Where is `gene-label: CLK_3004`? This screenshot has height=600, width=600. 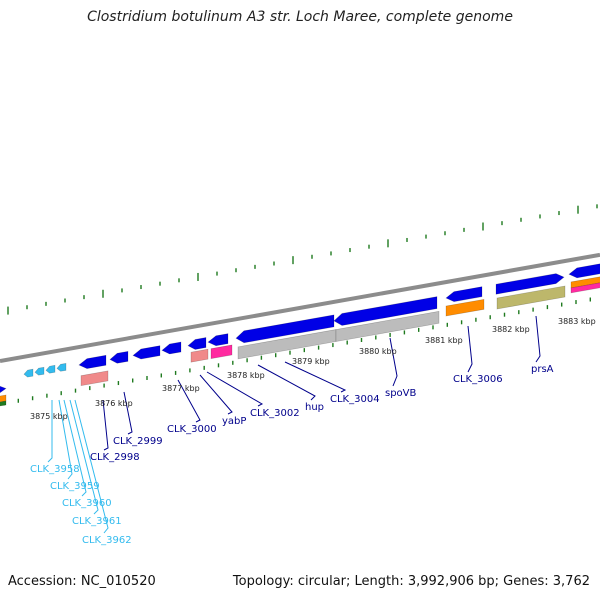
gene-label: CLK_3004 is located at coordinates (355, 399).